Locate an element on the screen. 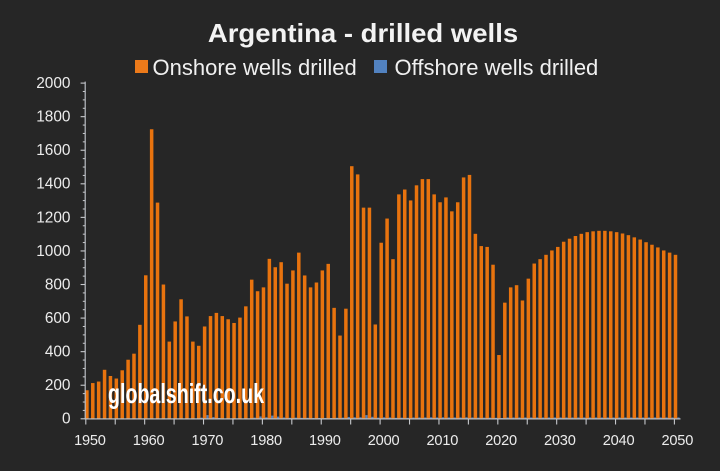 This screenshot has height=471, width=720. svg-text: 1000 is located at coordinates (53, 251).